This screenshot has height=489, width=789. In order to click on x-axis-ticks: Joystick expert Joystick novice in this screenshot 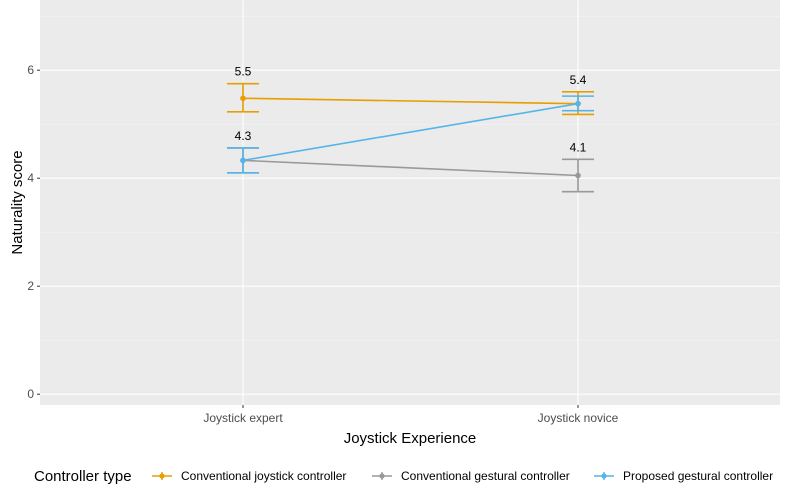, I will do `click(411, 415)`.